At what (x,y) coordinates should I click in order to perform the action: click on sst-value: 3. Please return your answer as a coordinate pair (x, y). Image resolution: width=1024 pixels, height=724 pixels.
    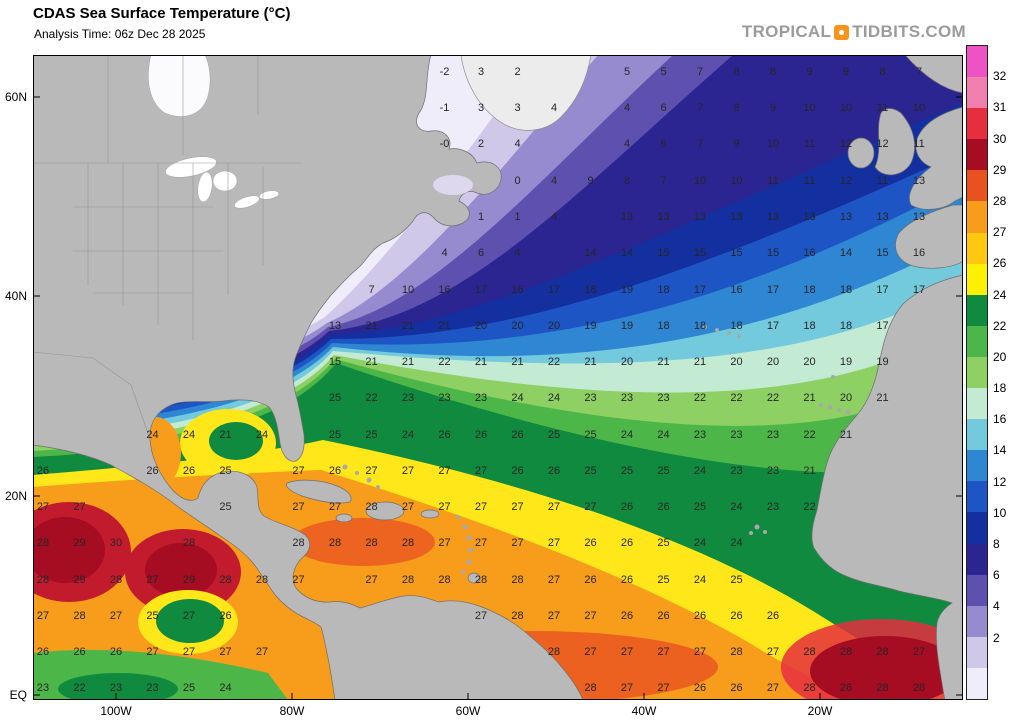
    Looking at the image, I should click on (481, 108).